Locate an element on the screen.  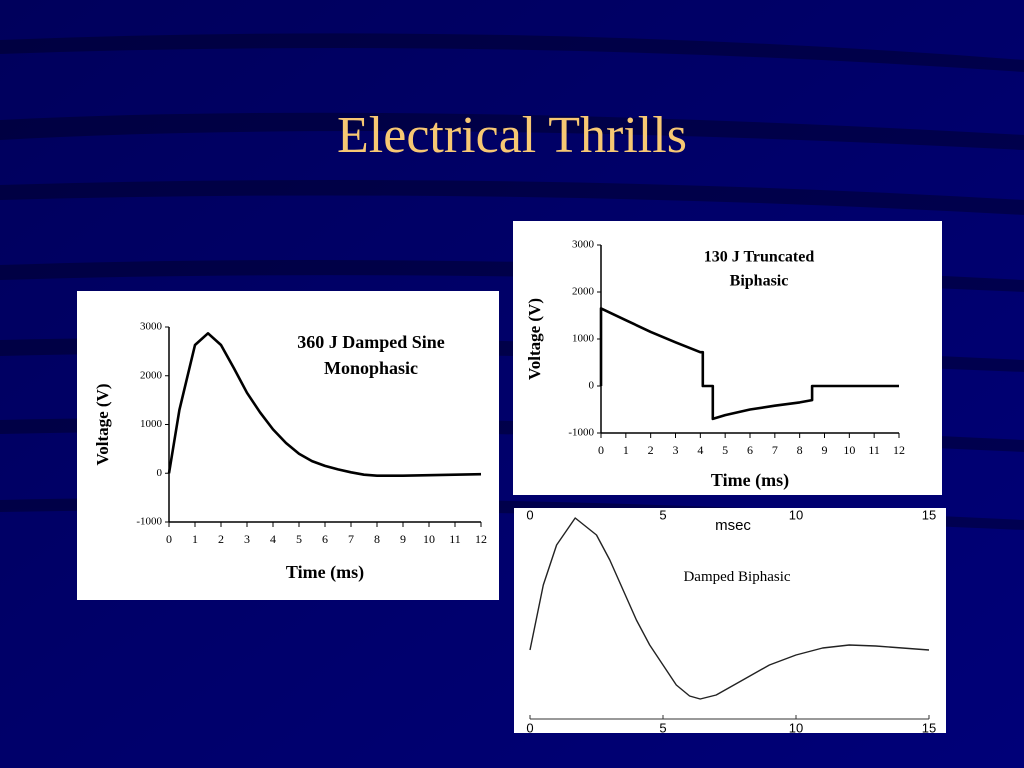
x-tick-label-top: 0 is located at coordinates (529, 514).